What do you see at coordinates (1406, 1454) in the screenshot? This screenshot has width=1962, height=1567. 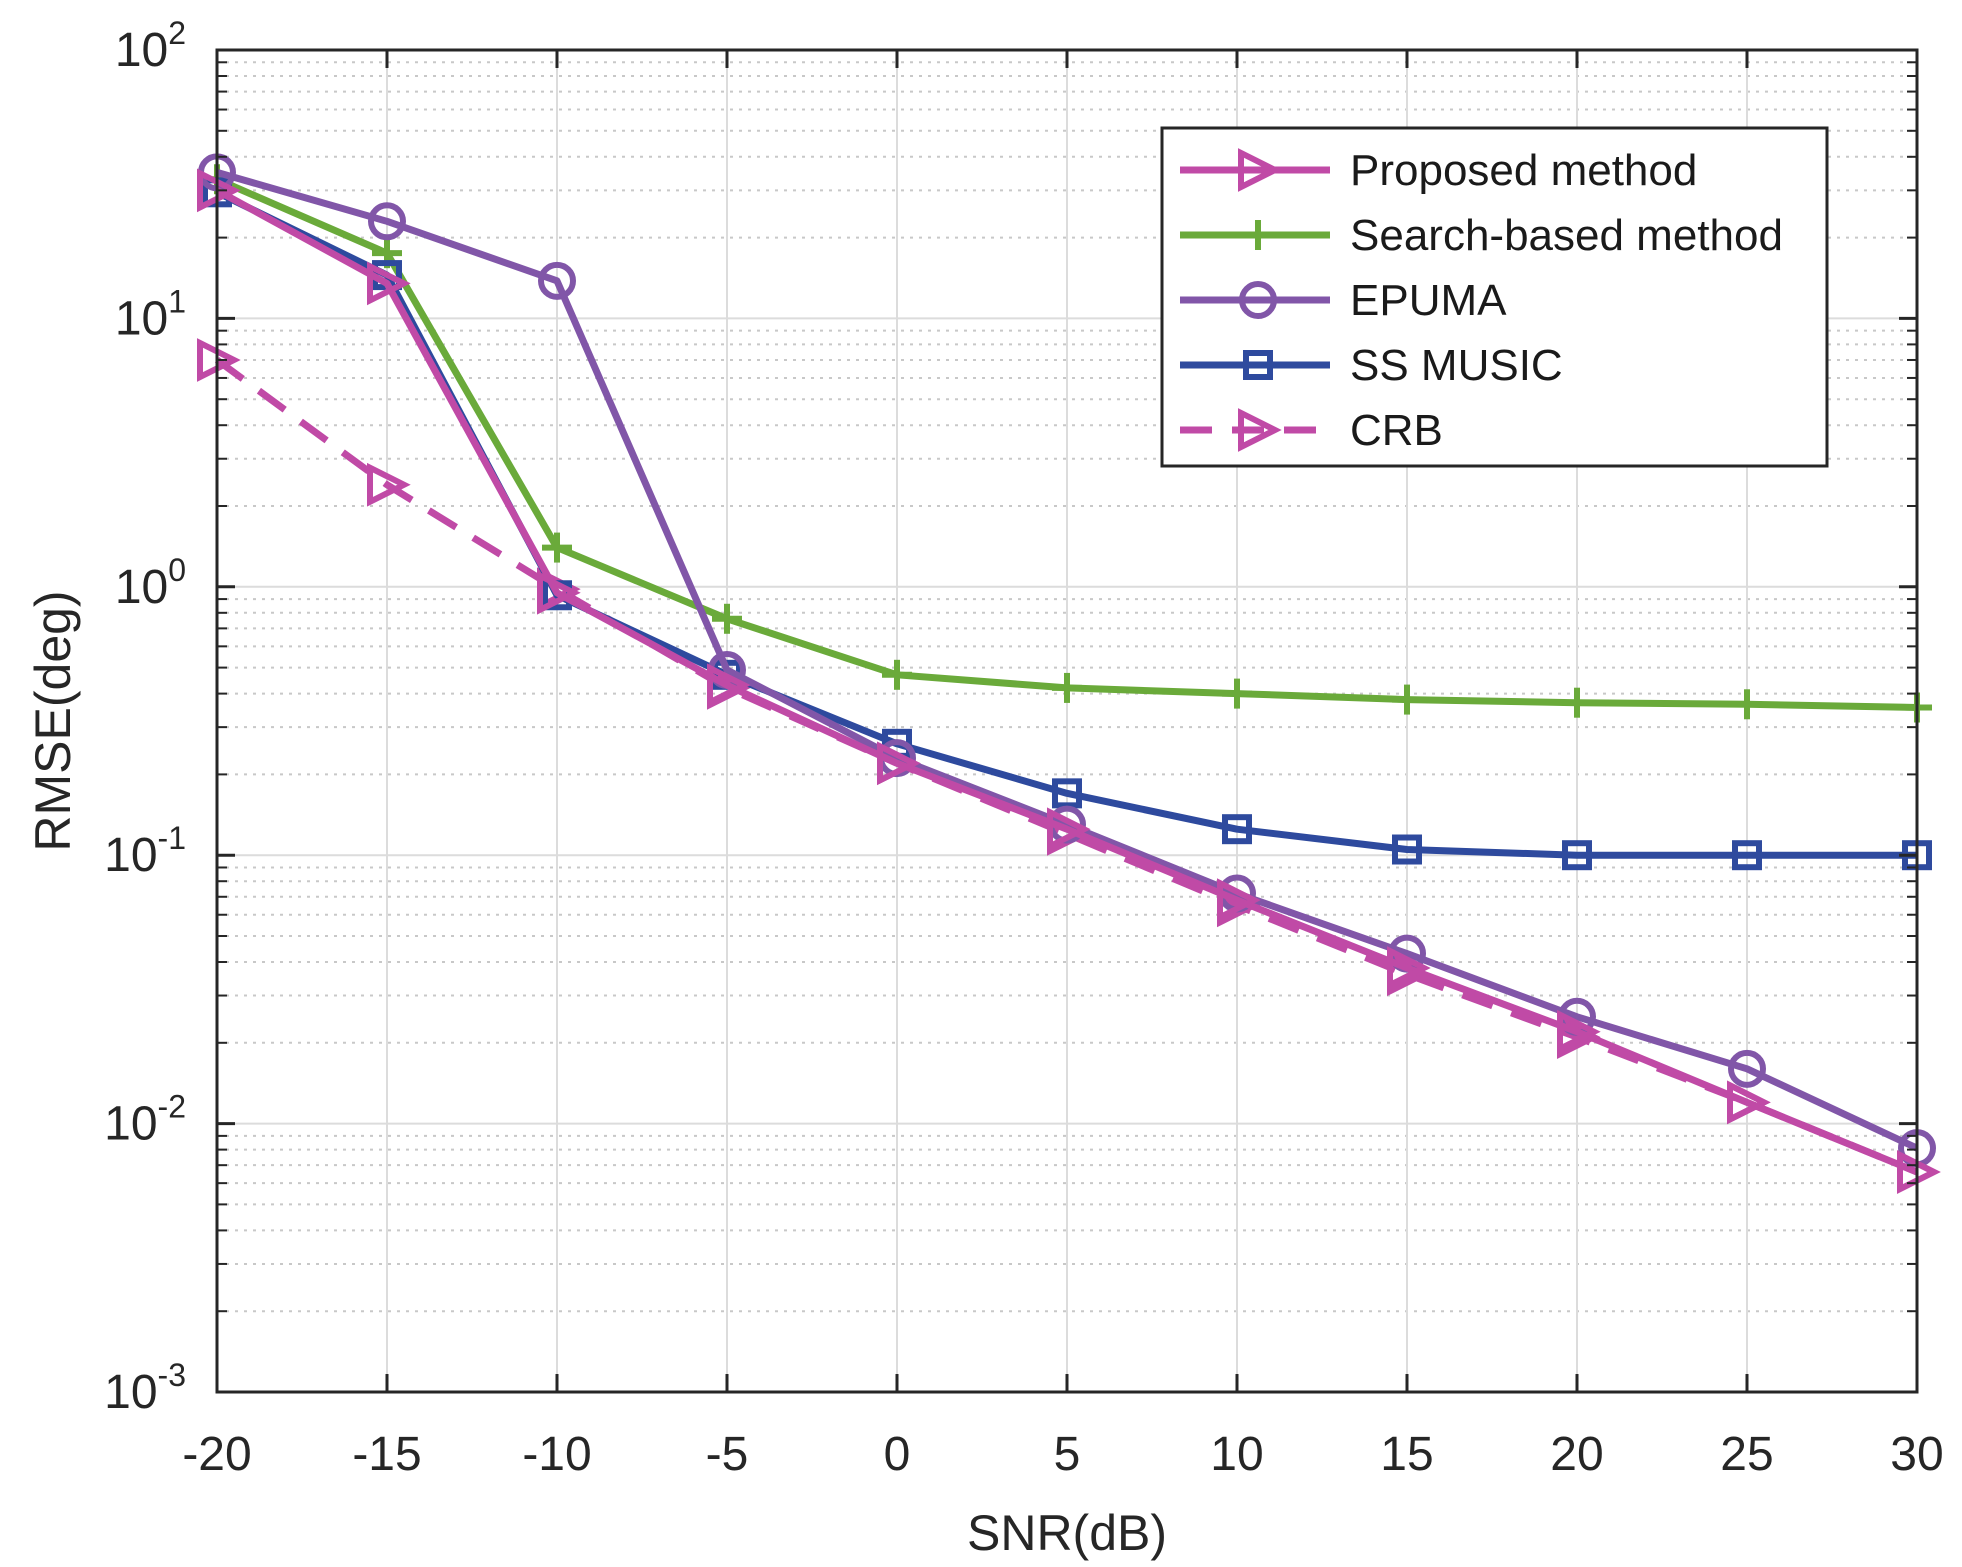 I see `x-tick-label: 15` at bounding box center [1406, 1454].